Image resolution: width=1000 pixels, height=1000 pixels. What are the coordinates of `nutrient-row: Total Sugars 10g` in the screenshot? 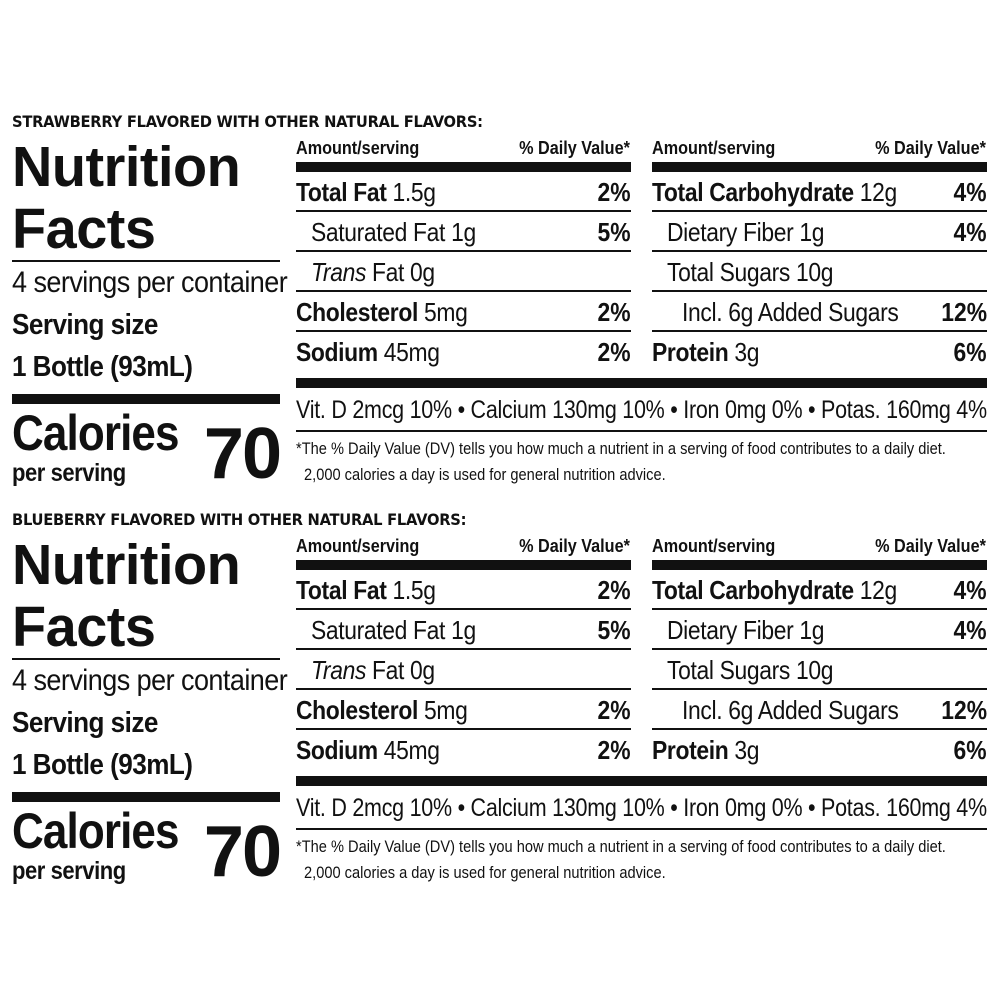 It's located at (819, 670).